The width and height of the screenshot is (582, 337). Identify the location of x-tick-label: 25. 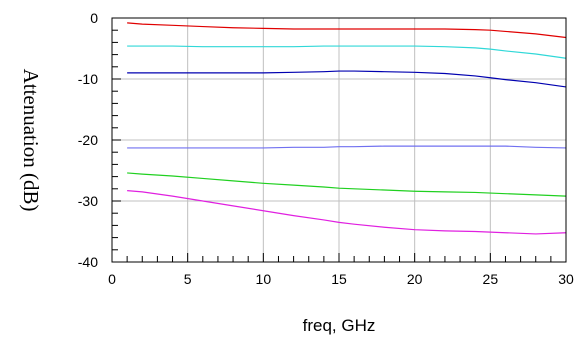
(491, 279).